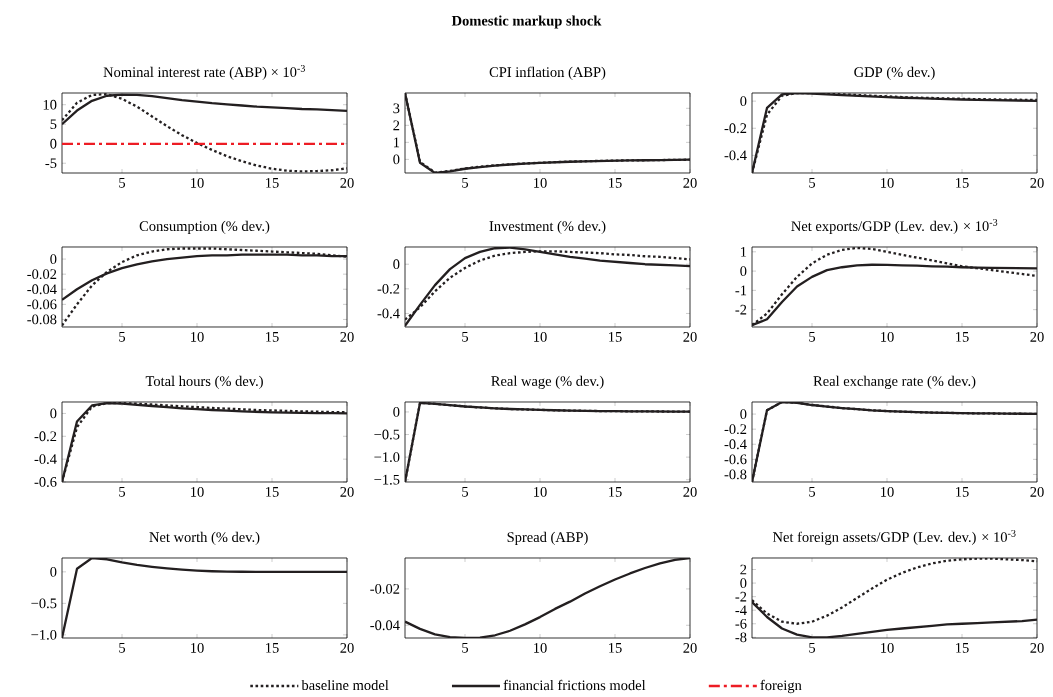  Describe the element at coordinates (781, 686) in the screenshot. I see `legend-label: foreign` at that location.